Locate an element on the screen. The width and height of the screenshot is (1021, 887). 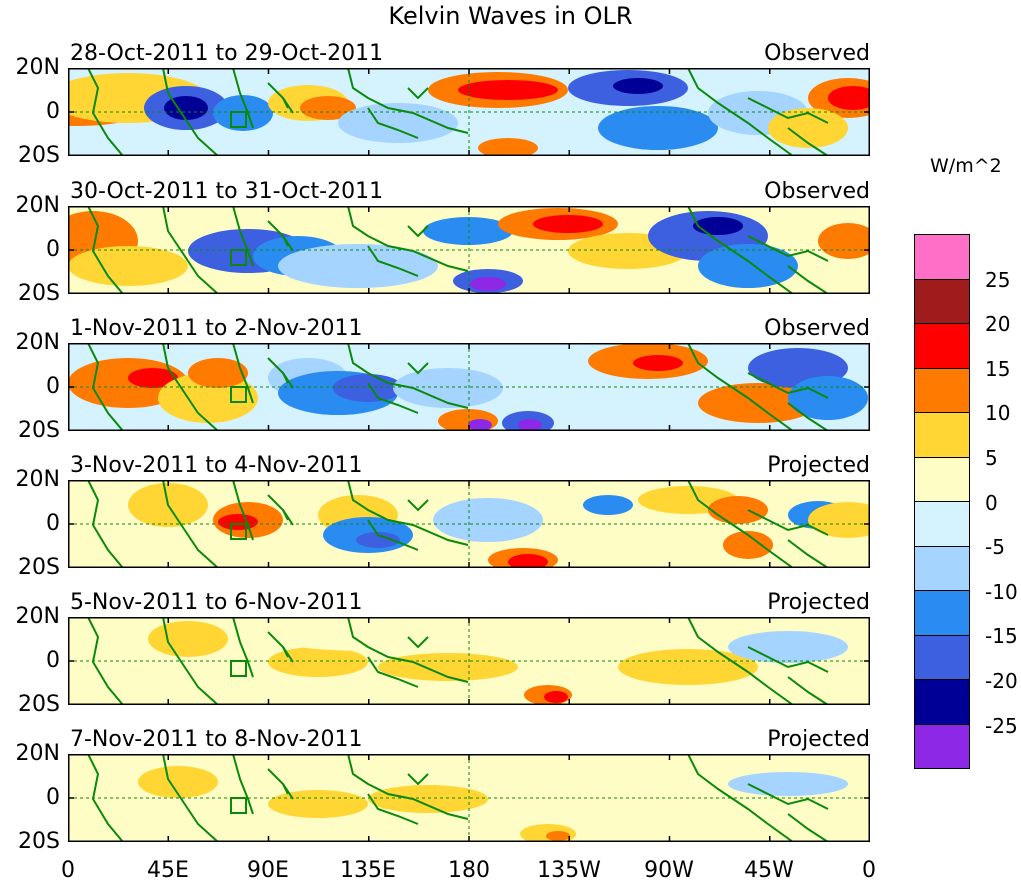
lat-label-3-1: 0 is located at coordinates (53, 386).